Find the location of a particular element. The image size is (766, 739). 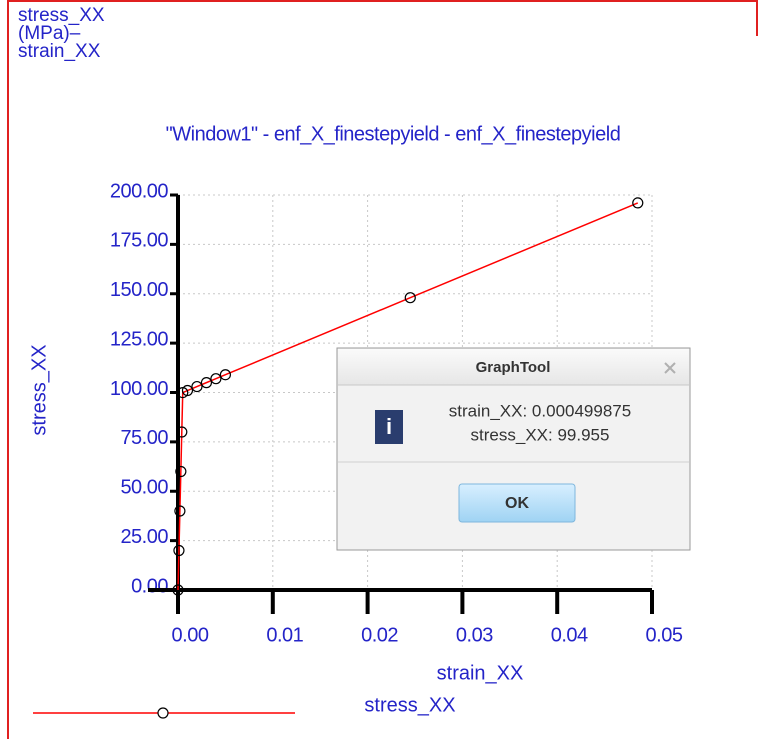

ok-button is located at coordinates (517, 503).